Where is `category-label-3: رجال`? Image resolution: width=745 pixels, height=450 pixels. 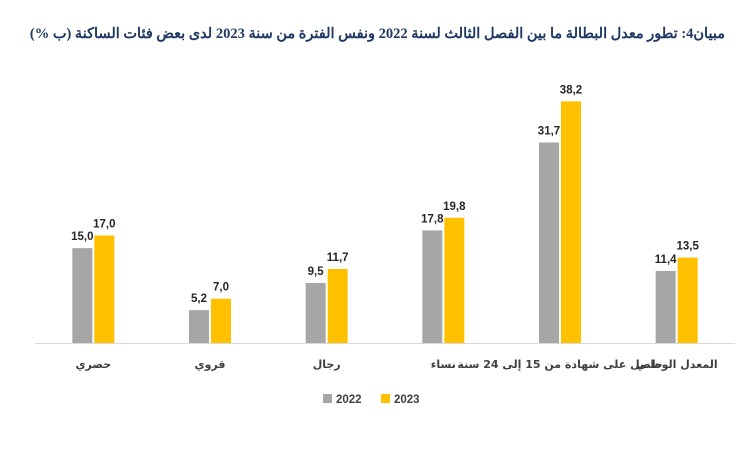 category-label-3: رجال is located at coordinates (327, 364).